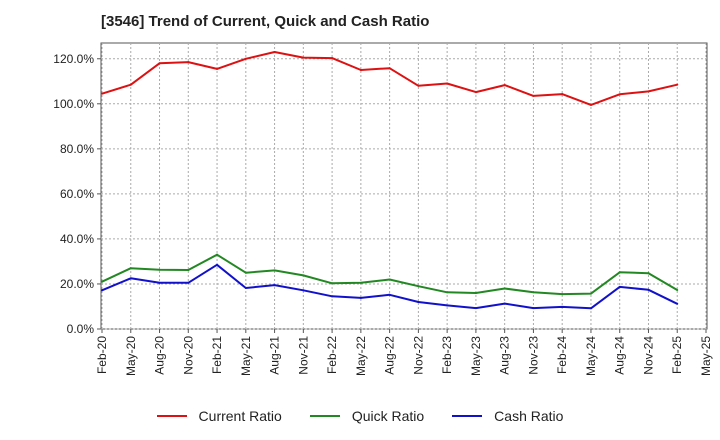 The image size is (720, 440). Describe the element at coordinates (361, 356) in the screenshot. I see `x-tick-label: May-22` at that location.